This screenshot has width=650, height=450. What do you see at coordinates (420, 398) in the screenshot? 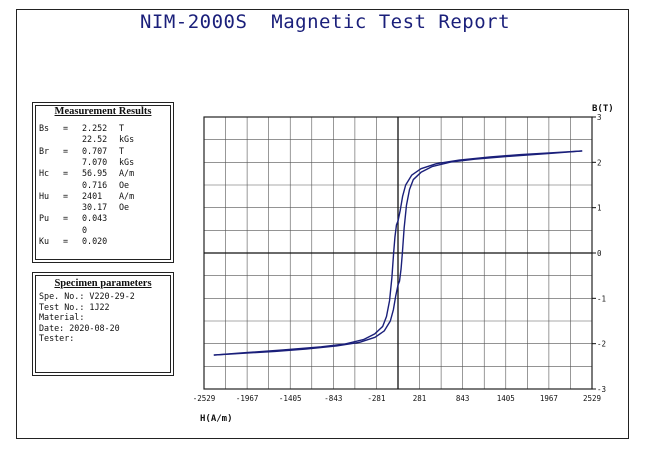
I see `x-tick-label: 281` at bounding box center [420, 398].